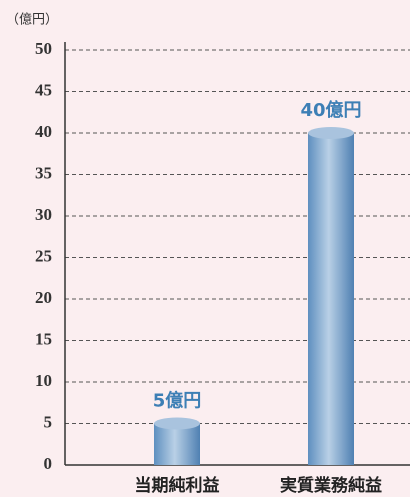  I want to click on y-tick-label: 40, so click(43, 131).